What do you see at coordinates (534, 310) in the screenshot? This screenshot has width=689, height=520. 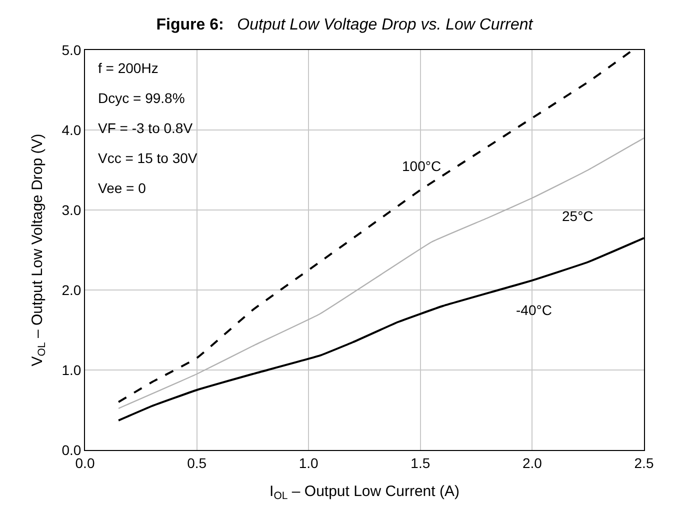 I see `series-label: -40°C` at bounding box center [534, 310].